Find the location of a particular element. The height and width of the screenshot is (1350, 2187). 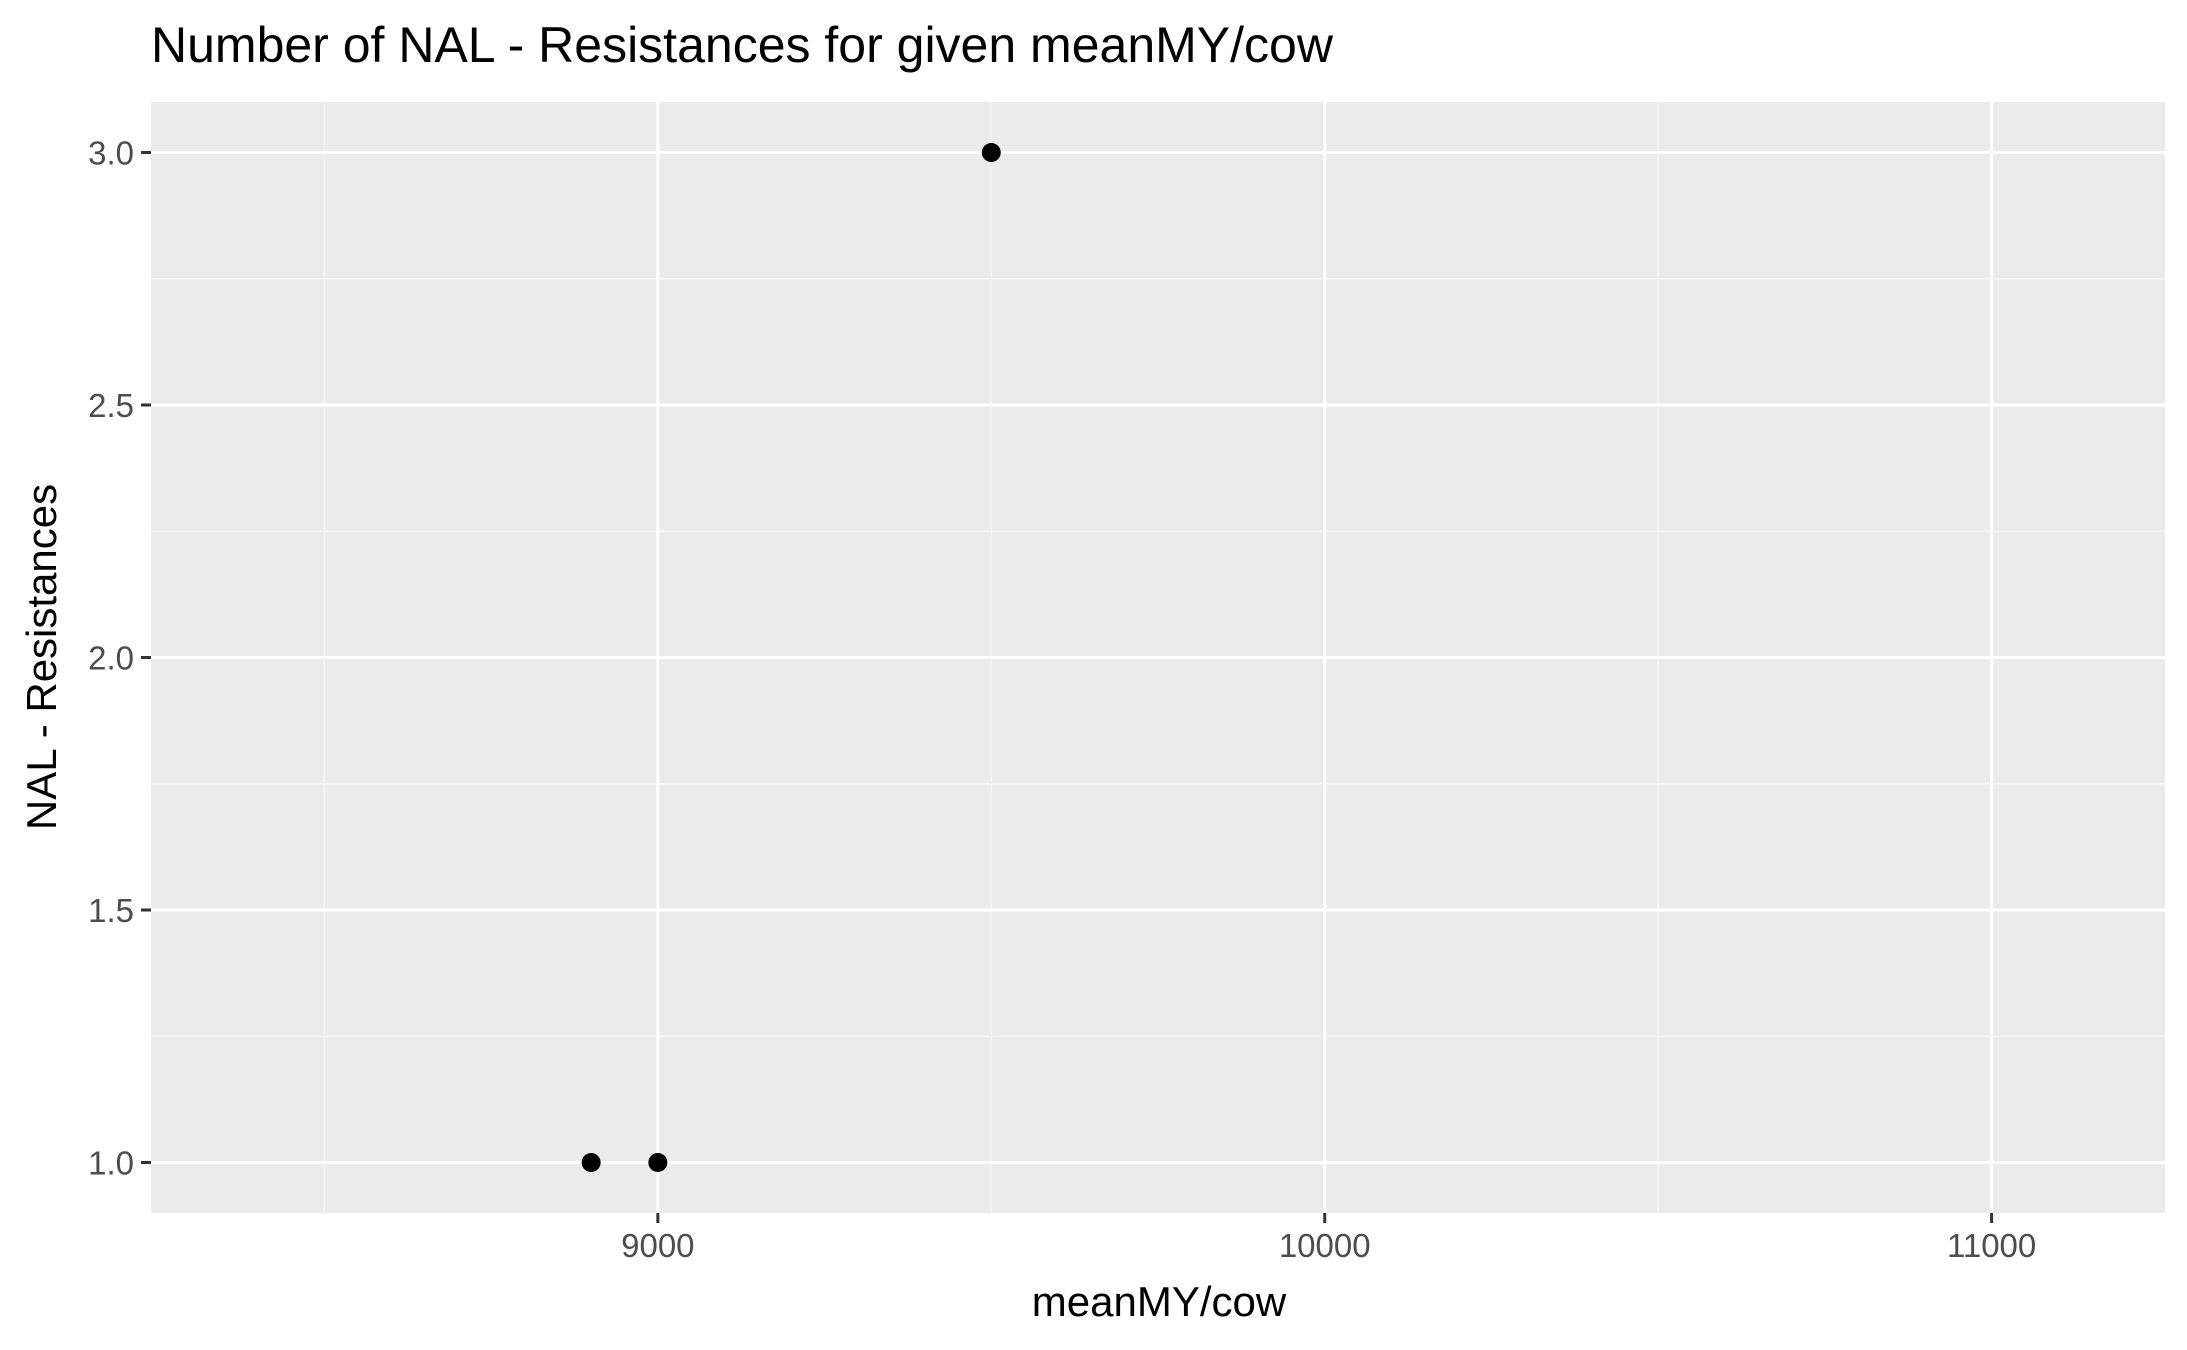

y-tick-label: 2.5 is located at coordinates (111, 405).